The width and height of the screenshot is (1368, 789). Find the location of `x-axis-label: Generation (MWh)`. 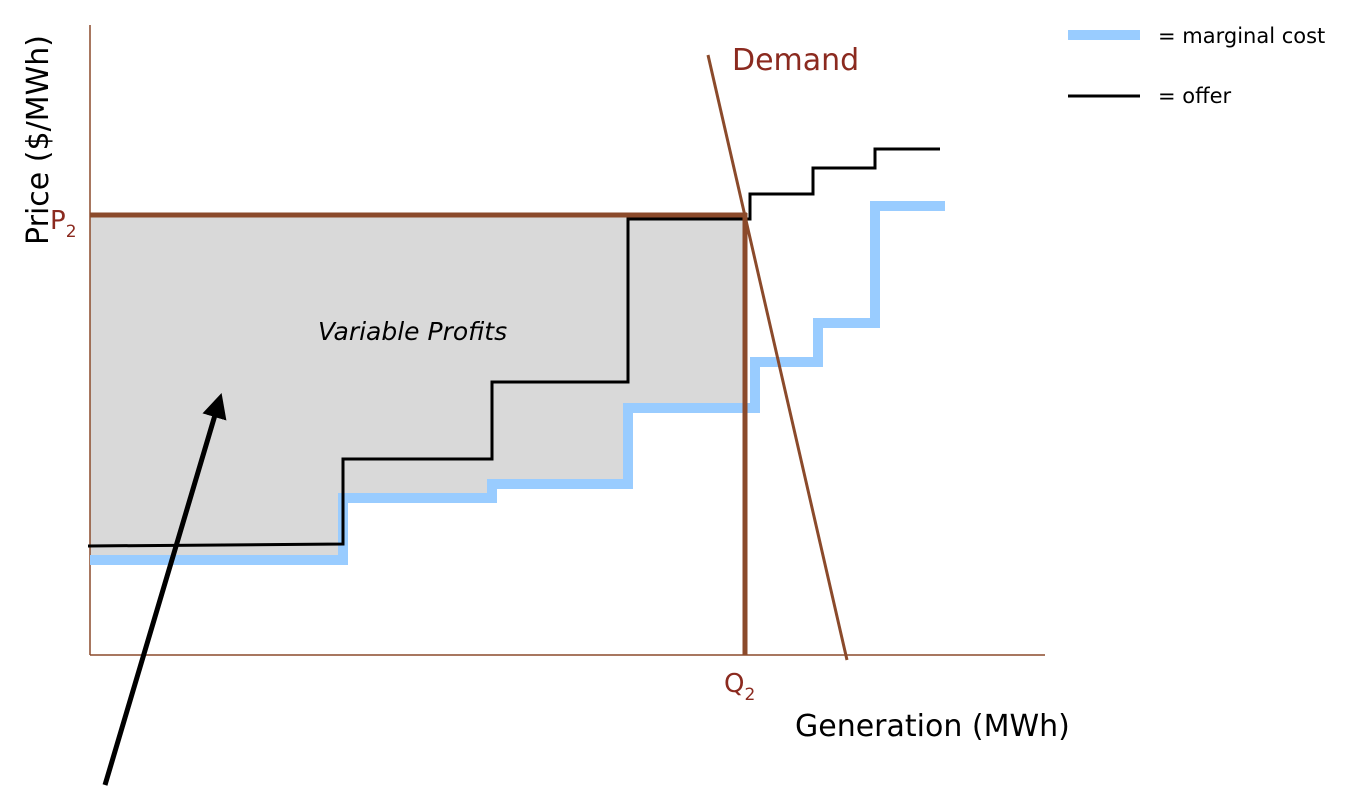

x-axis-label: Generation (MWh) is located at coordinates (932, 726).